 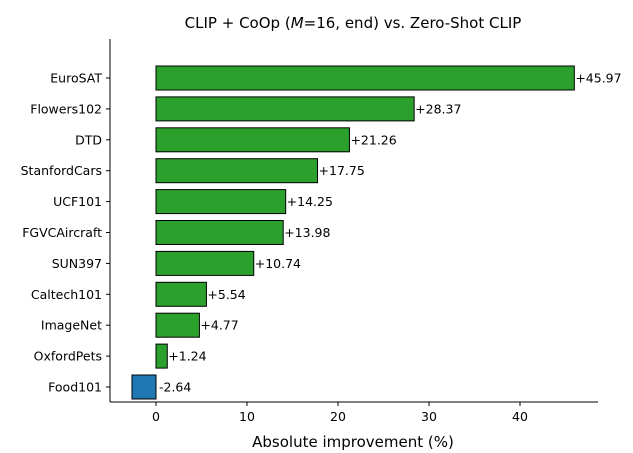 I want to click on data-label: +17.75, so click(x=342, y=170).